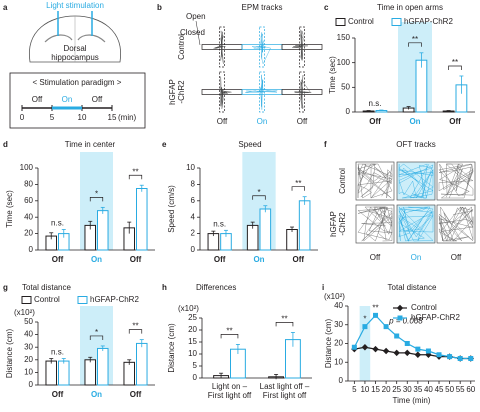  What do you see at coordinates (195, 365) in the screenshot?
I see `y-tick-label: 5` at bounding box center [195, 365].